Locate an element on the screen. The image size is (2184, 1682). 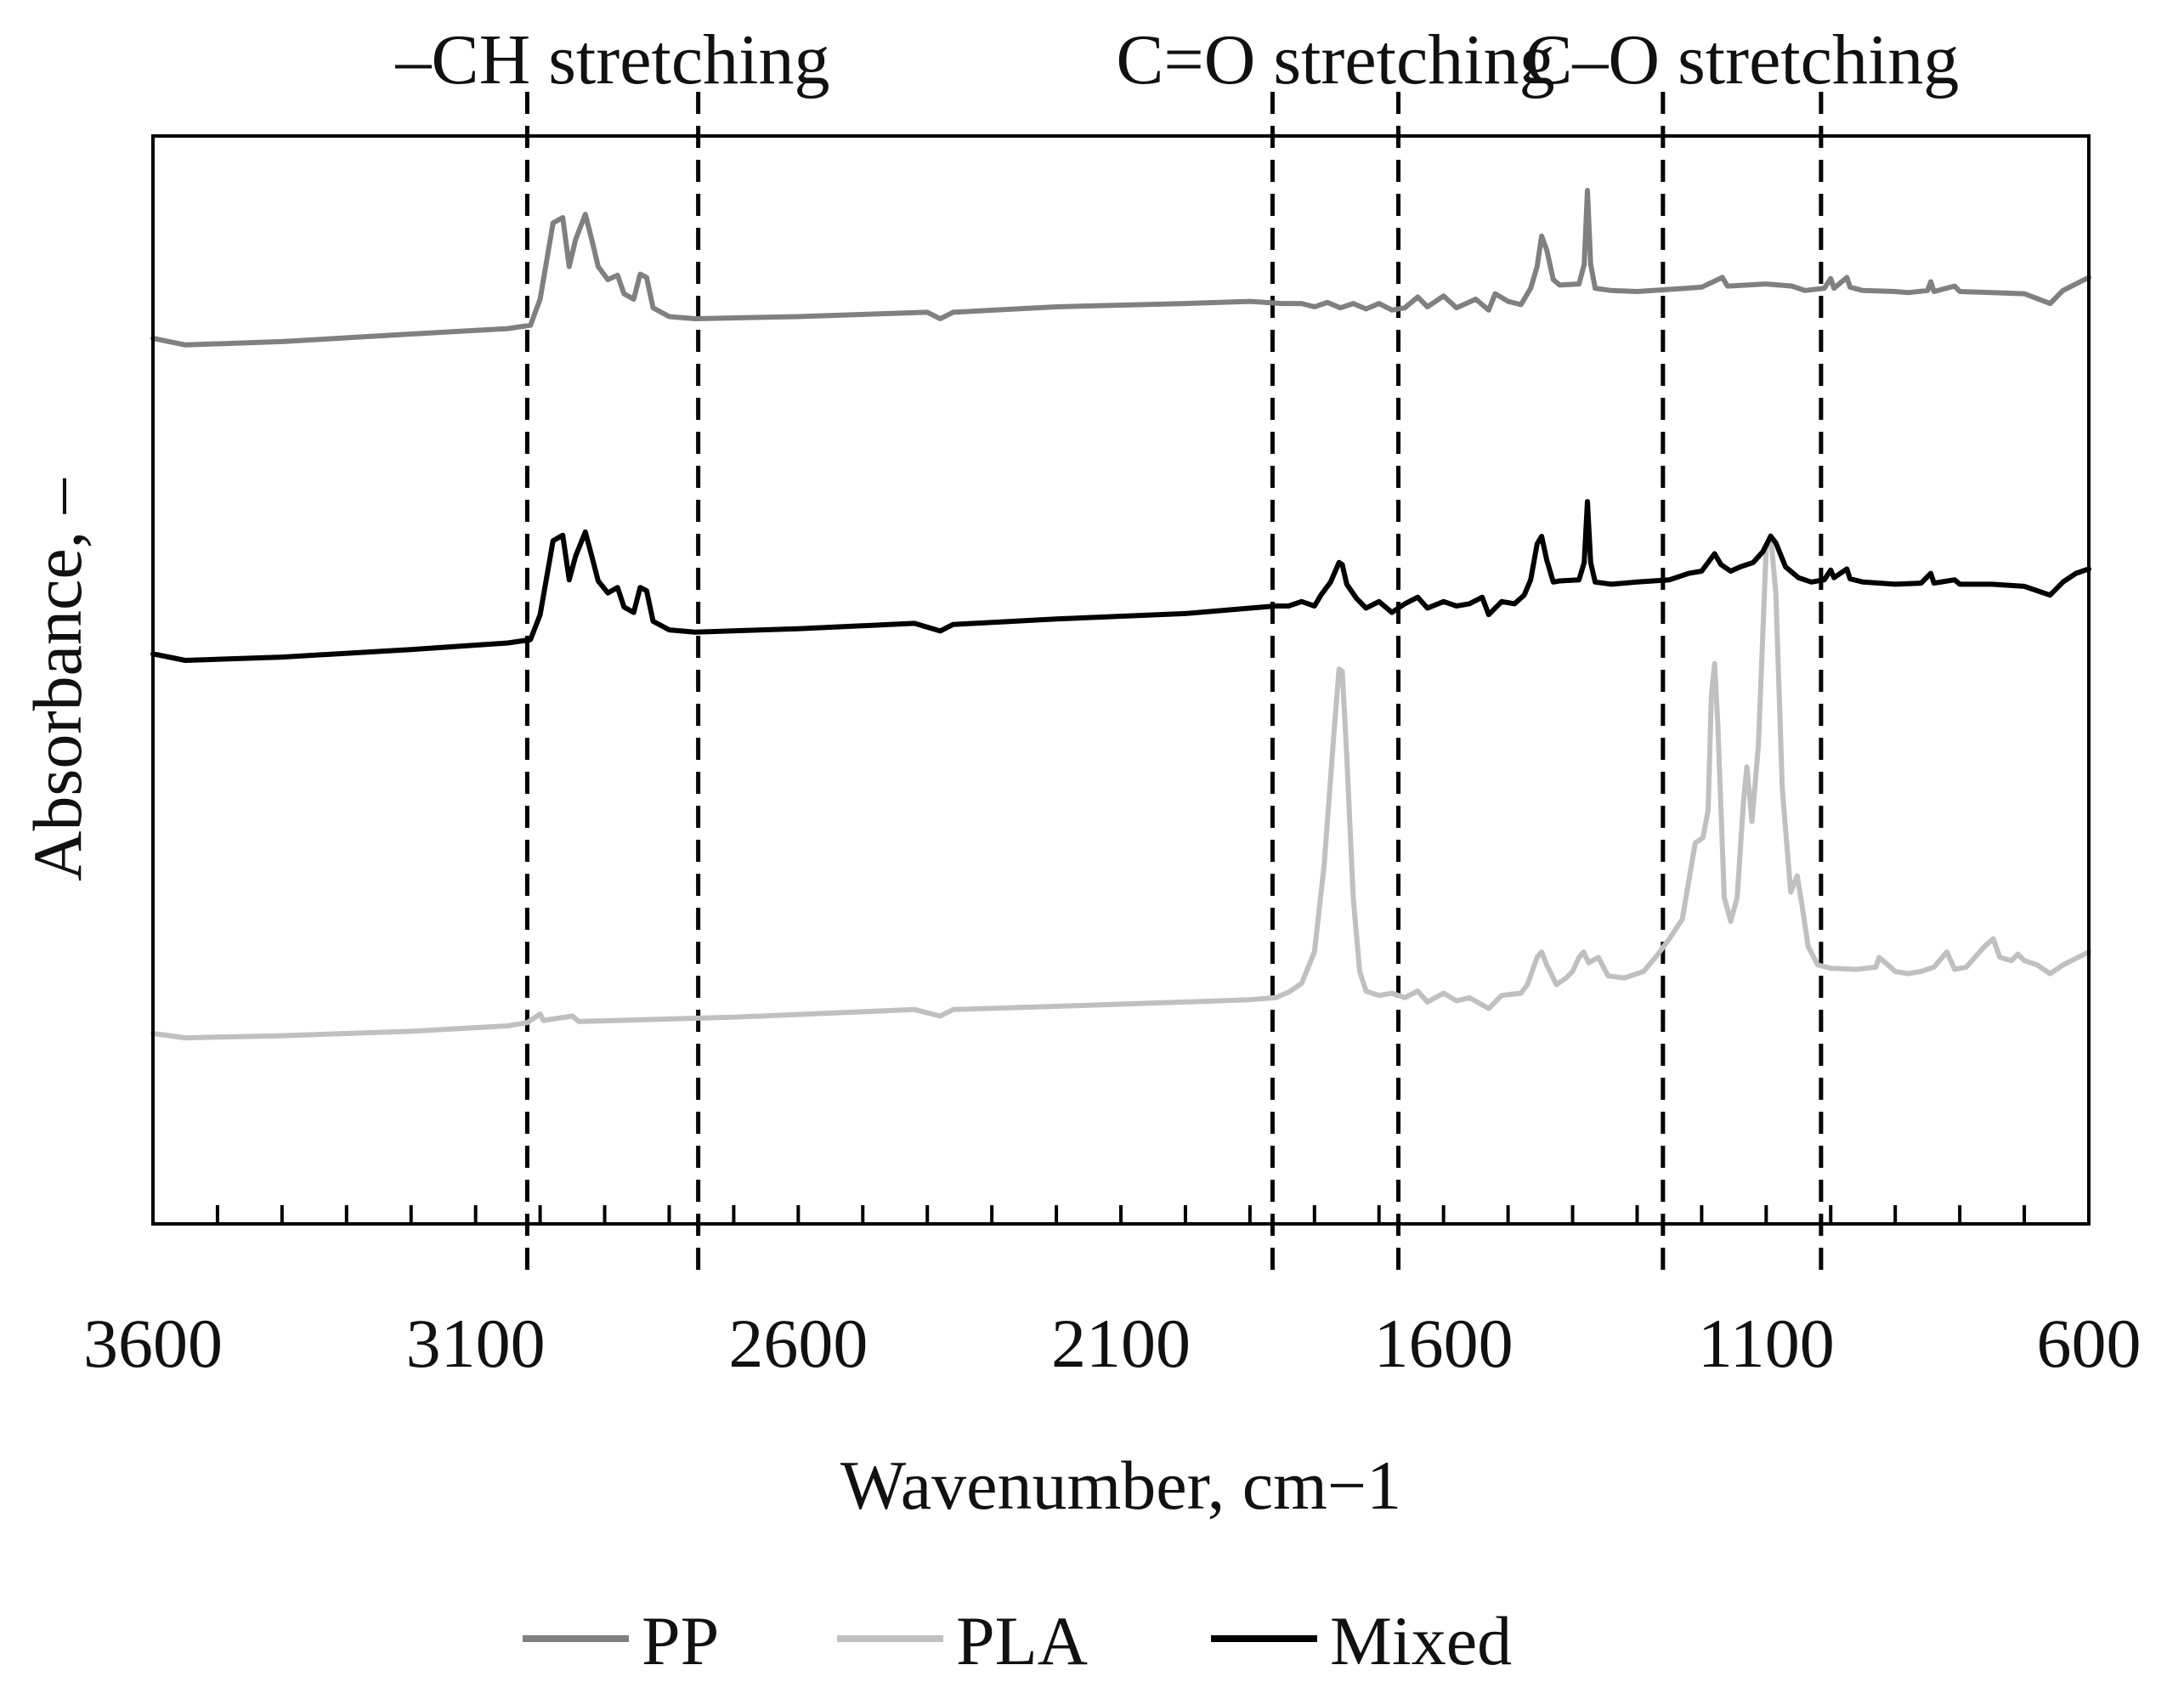
series-line-pp is located at coordinates (1120, 268).